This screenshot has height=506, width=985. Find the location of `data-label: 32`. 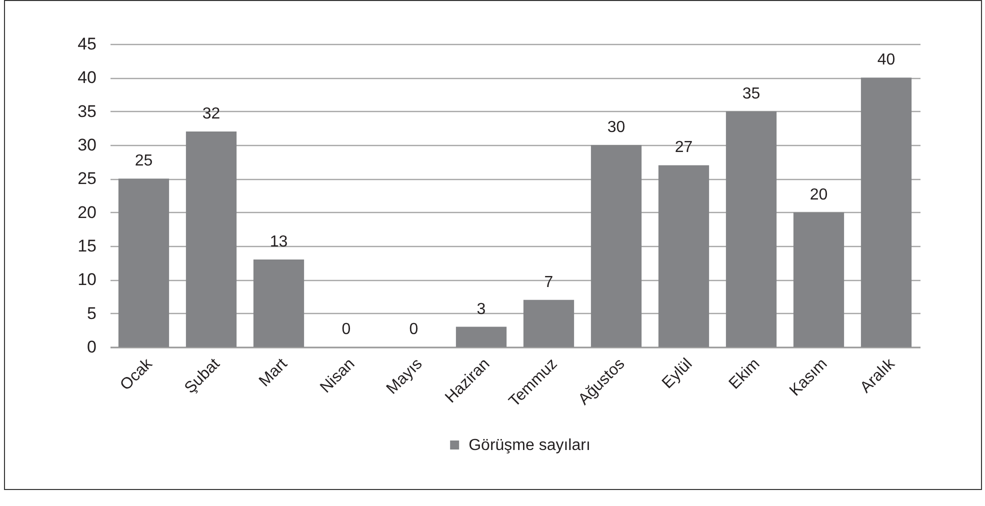

data-label: 32 is located at coordinates (211, 114).